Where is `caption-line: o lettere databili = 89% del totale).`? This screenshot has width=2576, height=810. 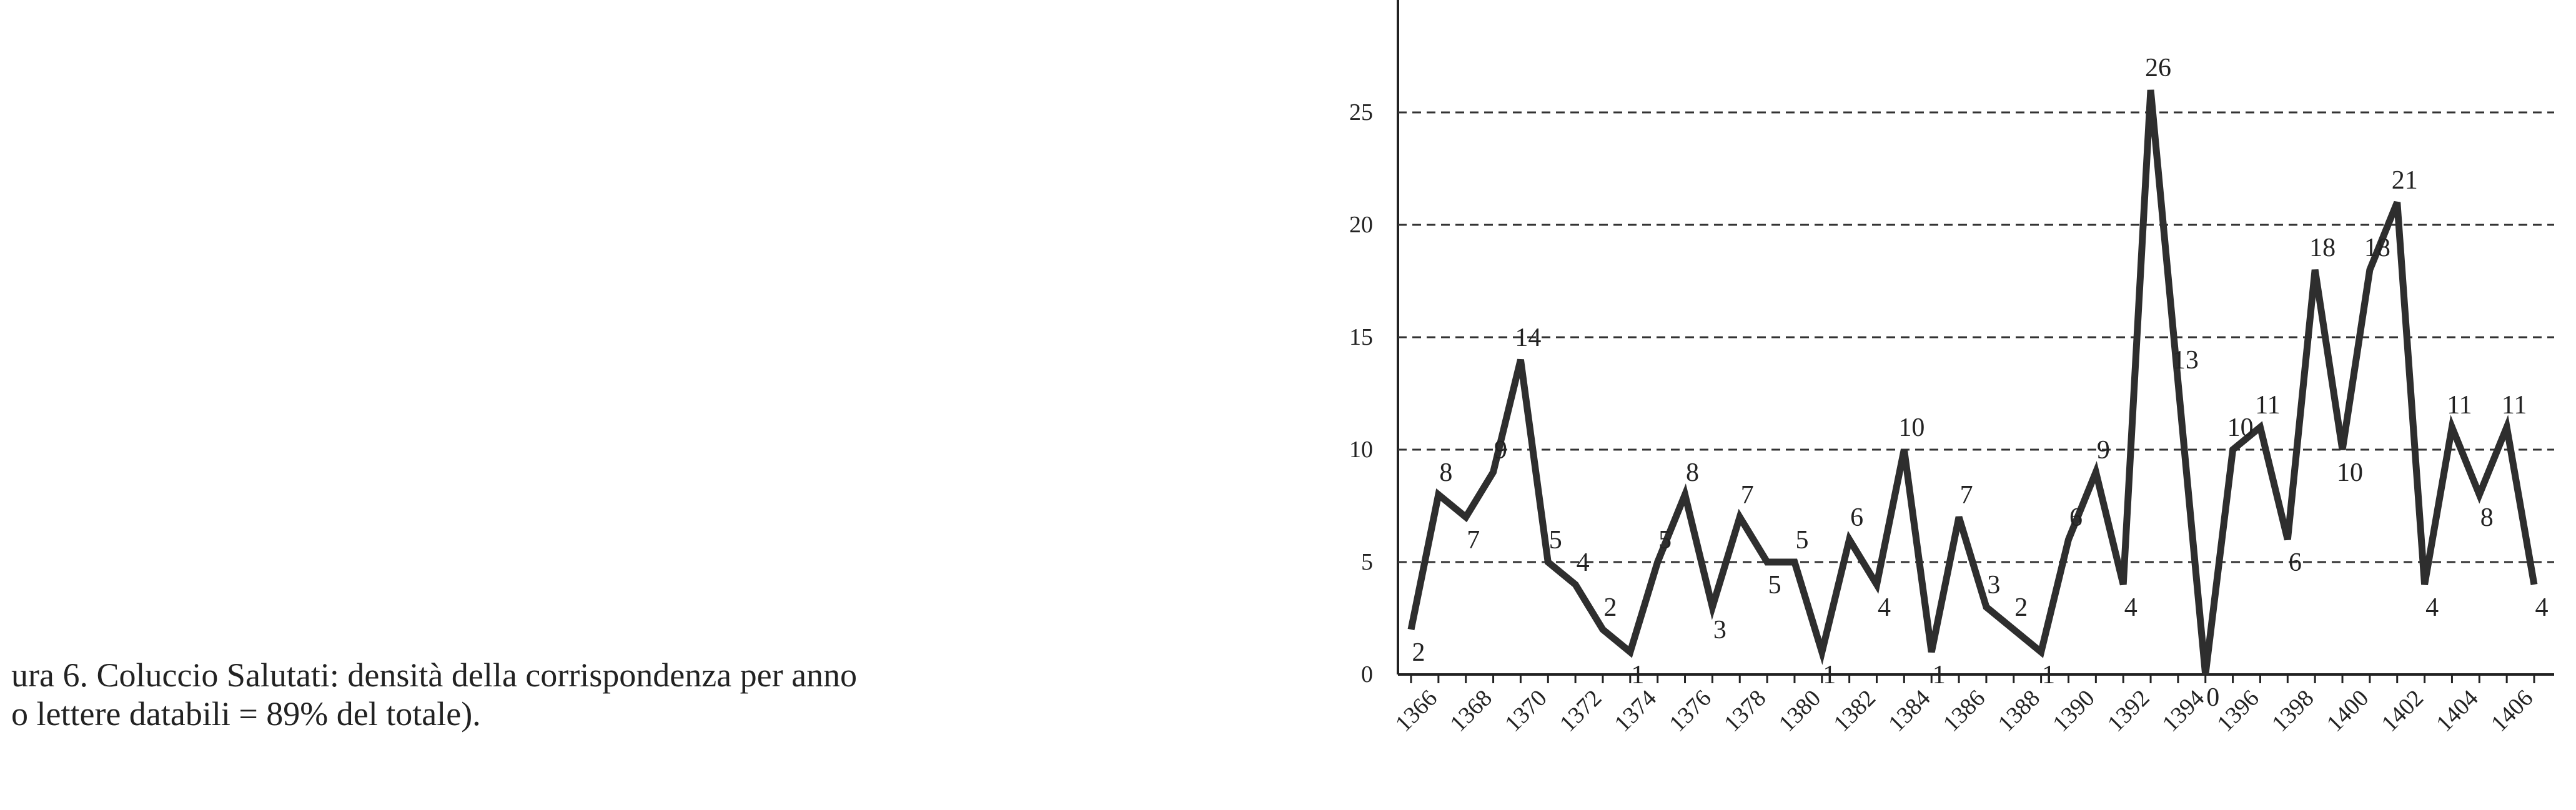
caption-line: o lettere databili = 89% del totale). is located at coordinates (246, 714).